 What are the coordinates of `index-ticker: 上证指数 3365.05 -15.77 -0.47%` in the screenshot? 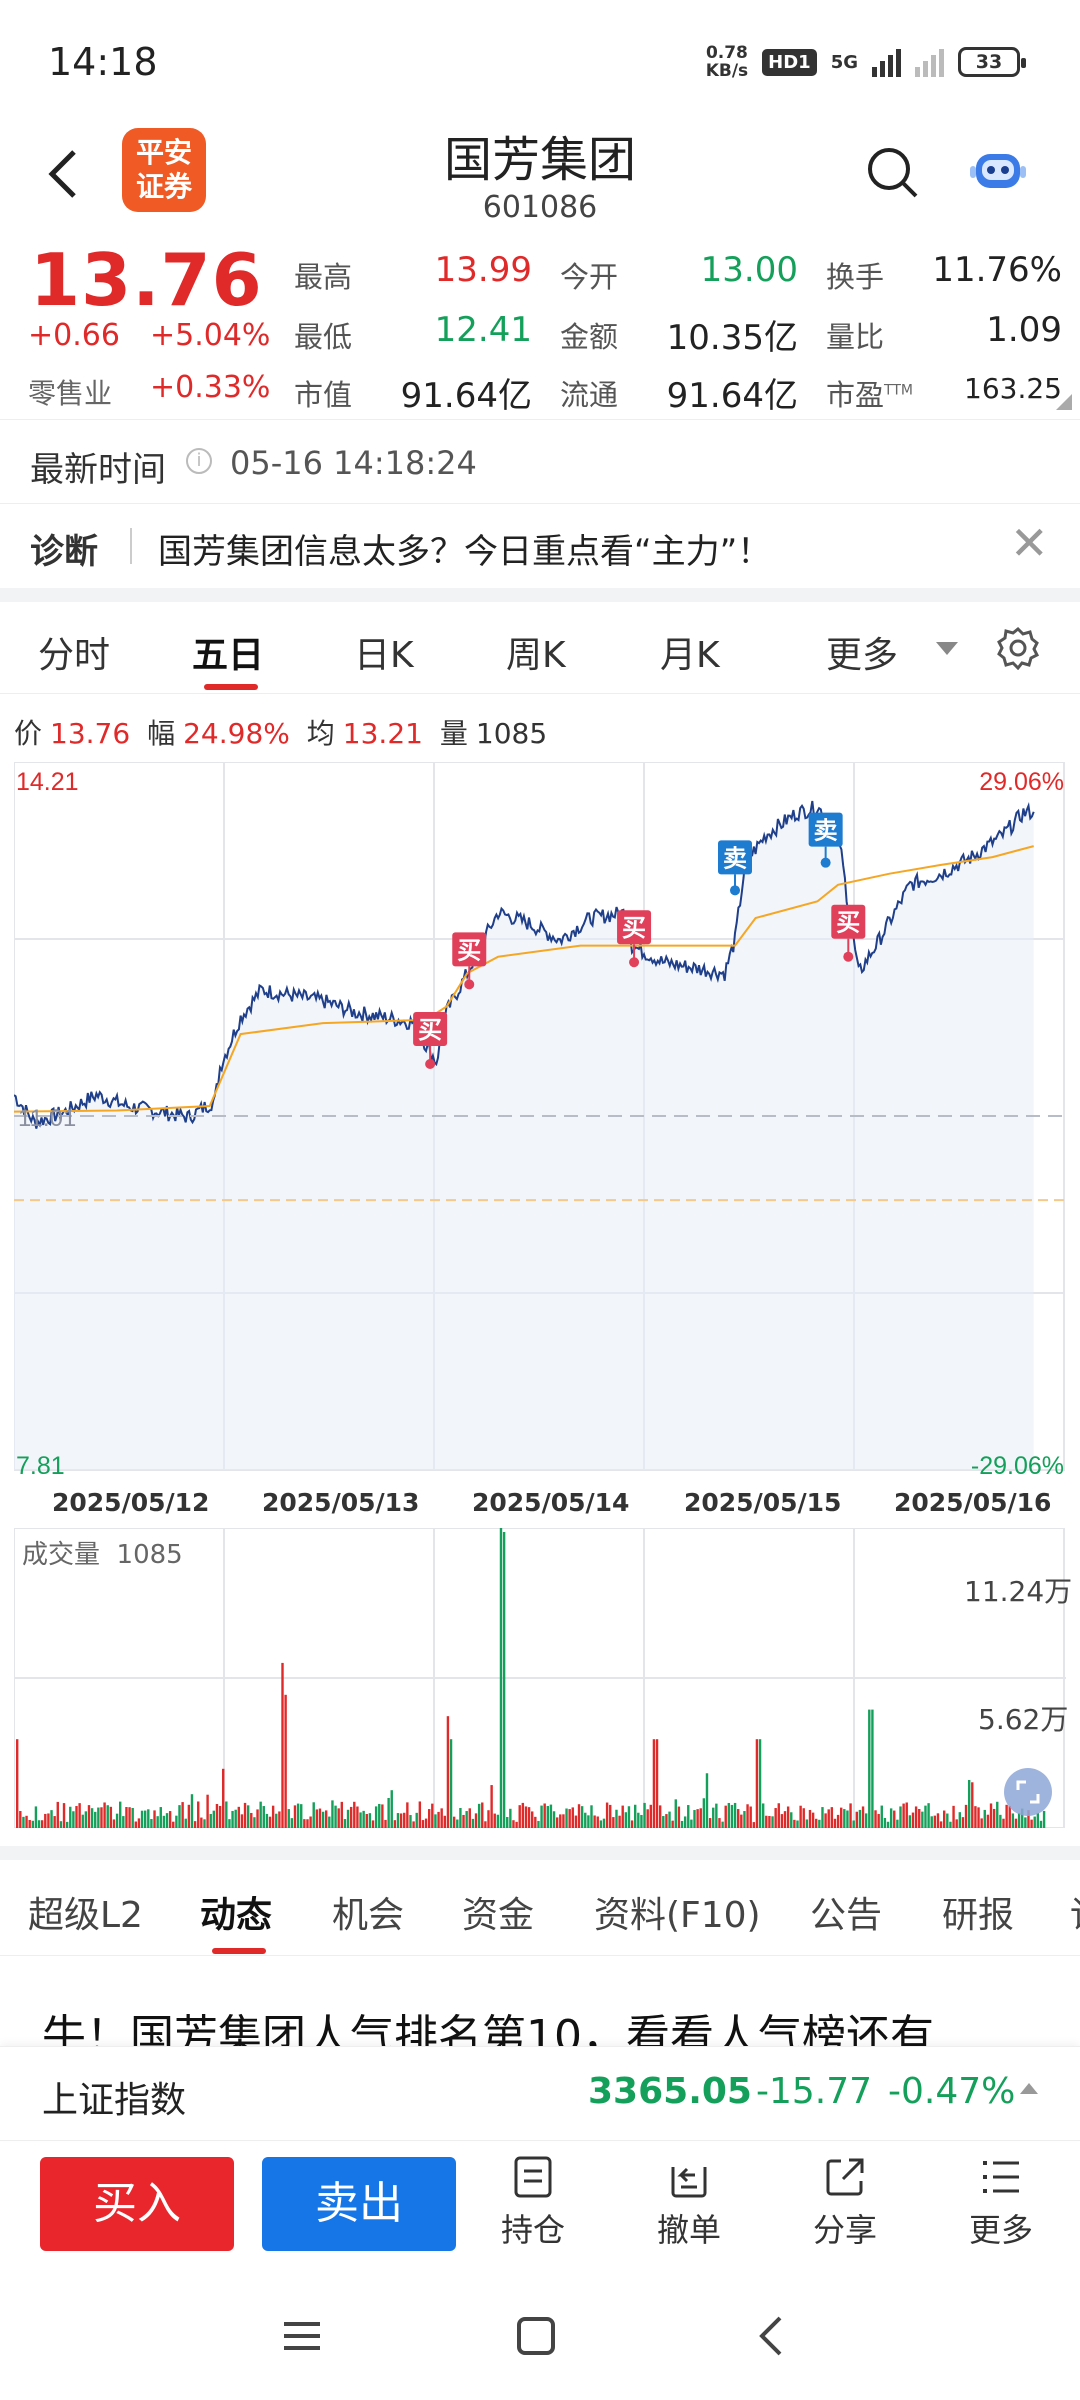 It's located at (540, 2093).